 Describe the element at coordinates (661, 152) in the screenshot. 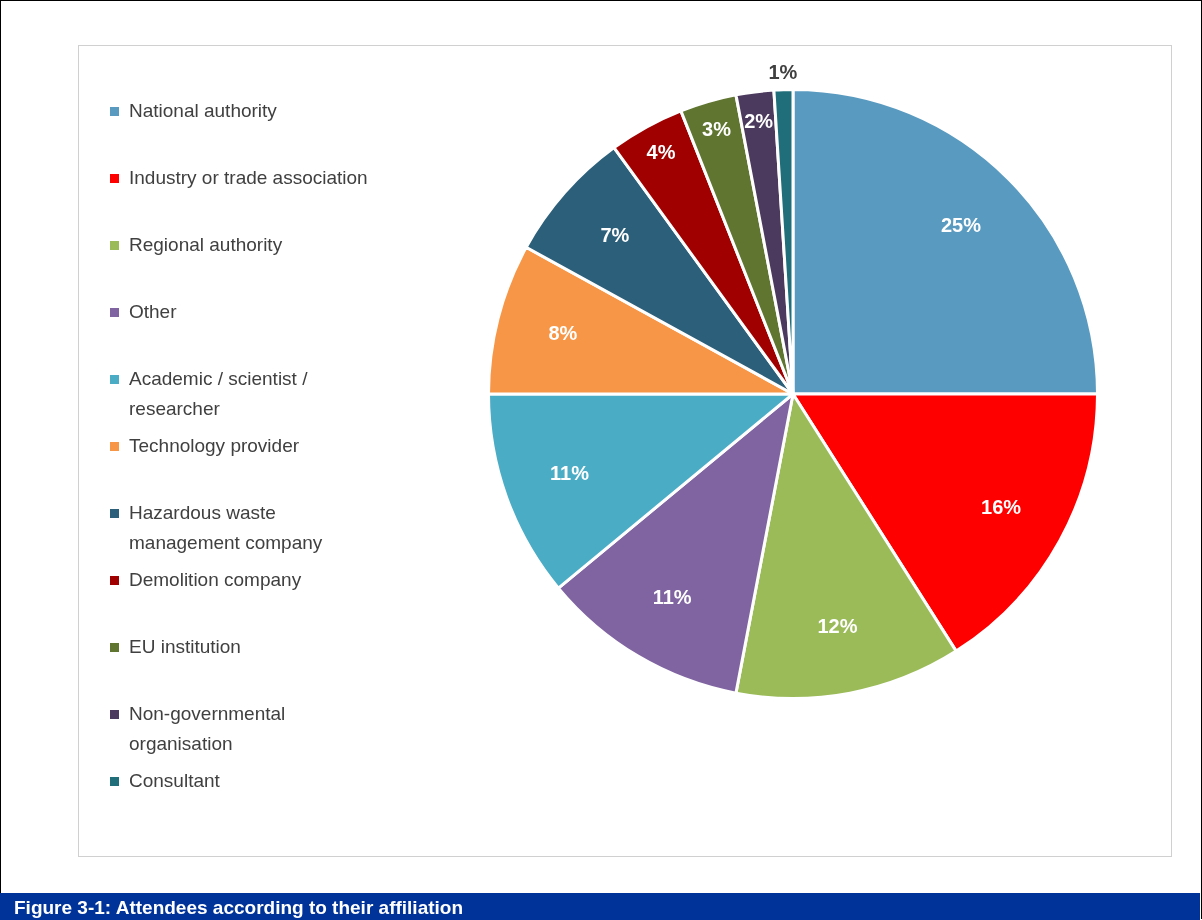

I see `data-label: 4%` at that location.